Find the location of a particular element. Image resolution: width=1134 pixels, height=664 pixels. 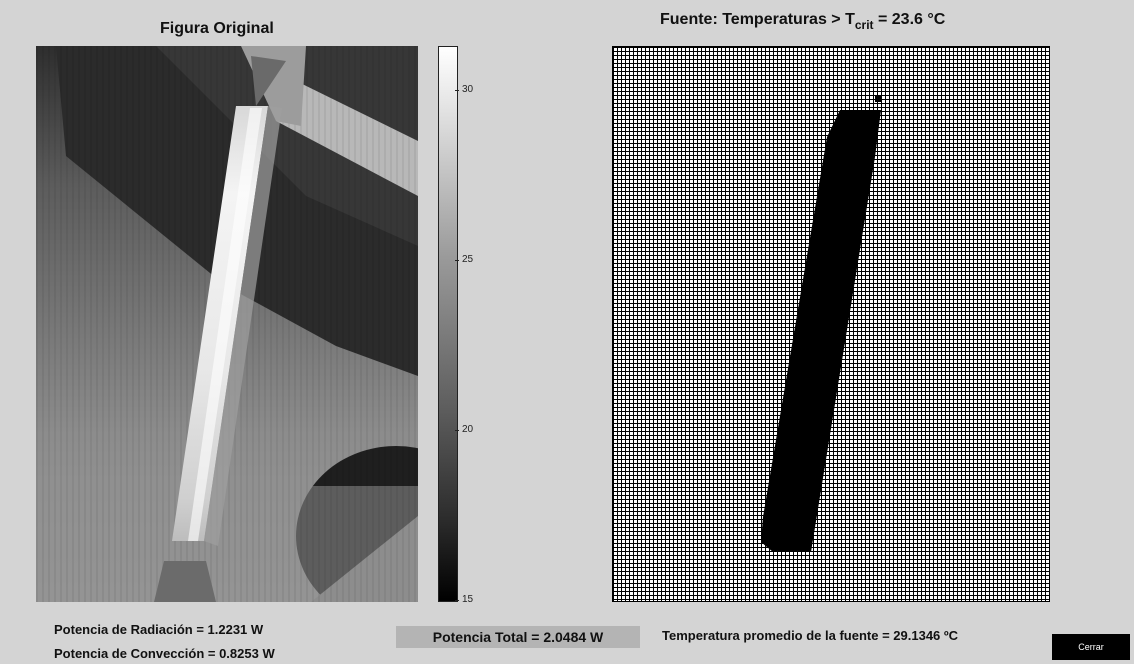

colorbar-label-20: 20 is located at coordinates (468, 429).